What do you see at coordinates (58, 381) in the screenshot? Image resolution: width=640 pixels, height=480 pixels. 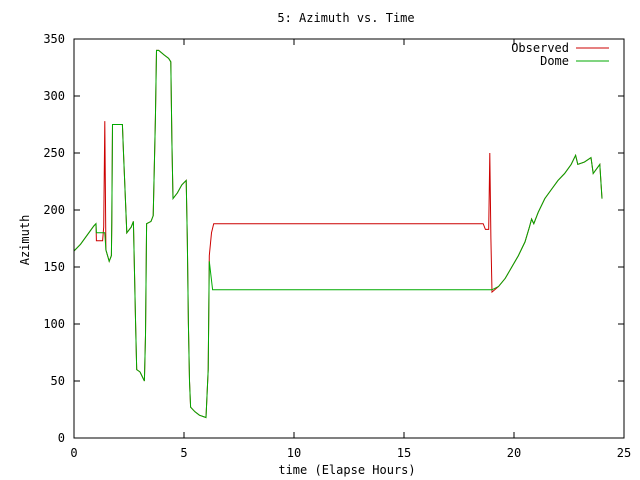 I see `y-tick-label: 50` at bounding box center [58, 381].